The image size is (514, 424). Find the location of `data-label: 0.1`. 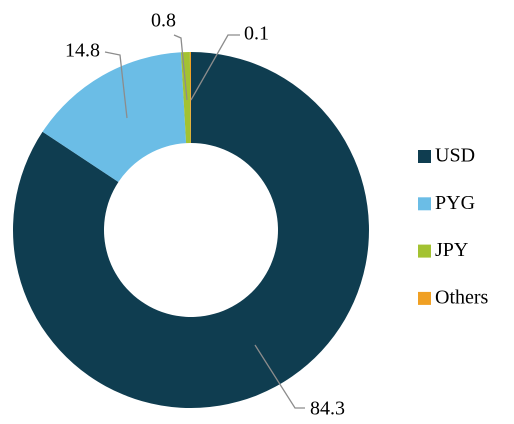

data-label: 0.1 is located at coordinates (256, 34).